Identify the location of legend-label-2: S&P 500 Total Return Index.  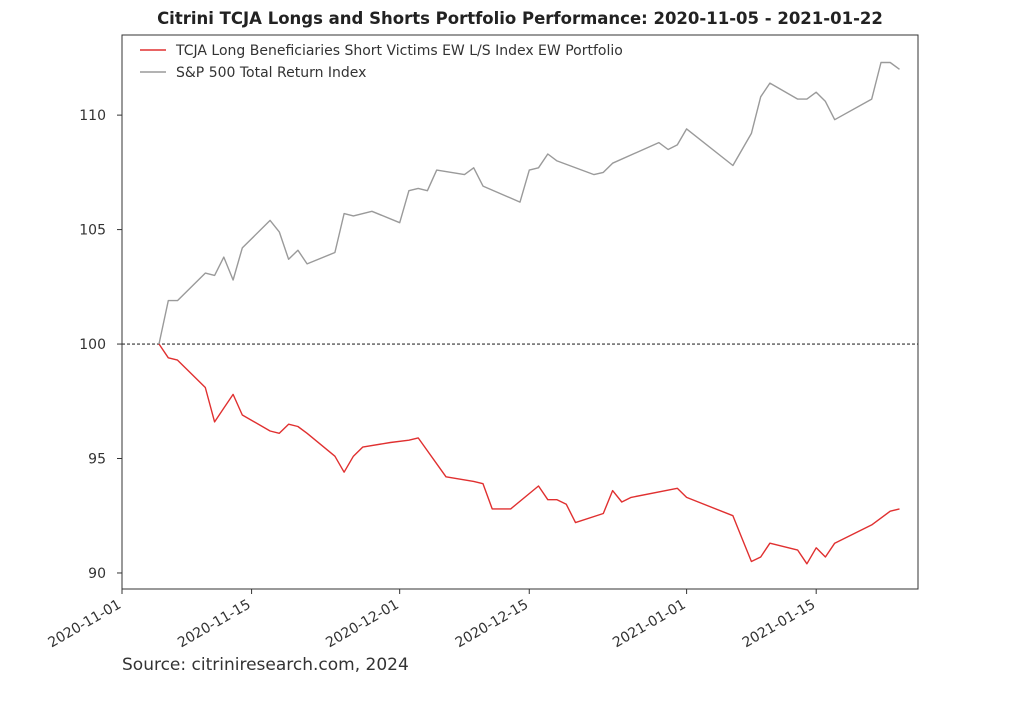
(271, 73).